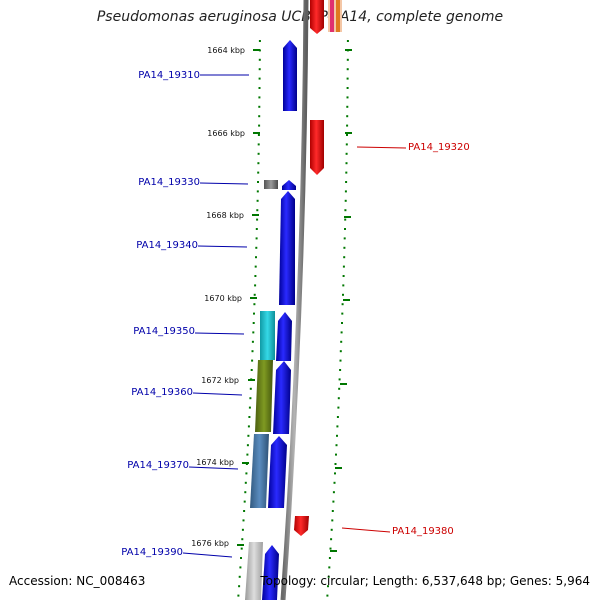 This screenshot has width=600, height=600. What do you see at coordinates (169, 182) in the screenshot?
I see `gene-label-pa14-19330: PA14_19330` at bounding box center [169, 182].